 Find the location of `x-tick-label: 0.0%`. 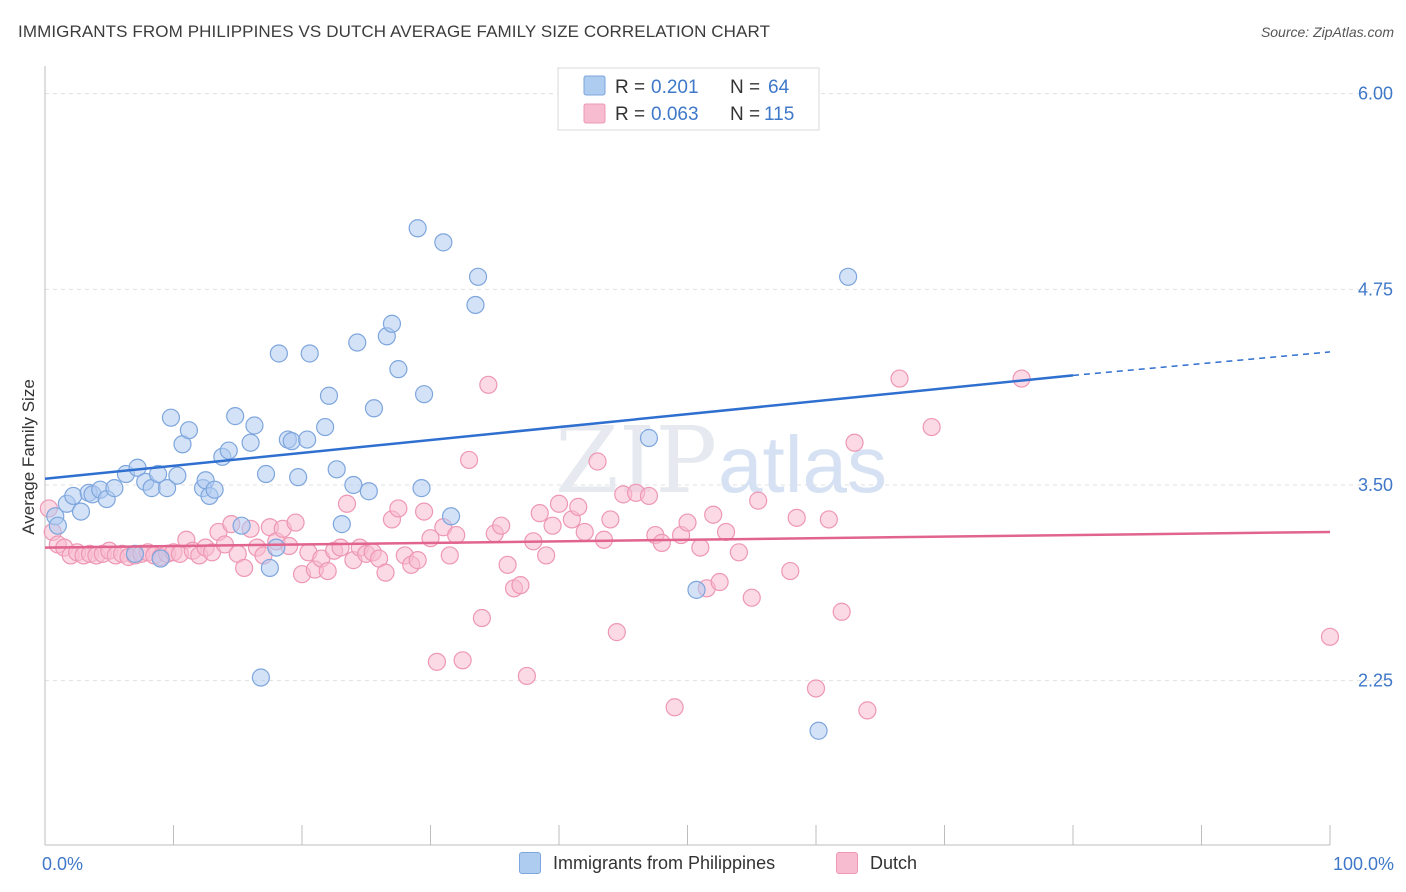

x-tick-label: 0.0% is located at coordinates (62, 864).